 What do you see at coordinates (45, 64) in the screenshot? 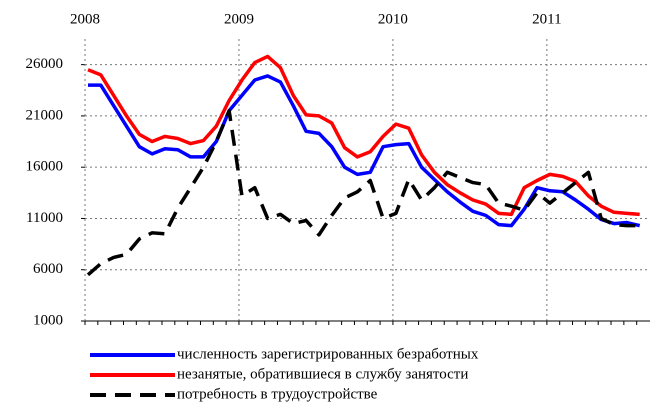
I see `y-tick-label: 26000` at bounding box center [45, 64].